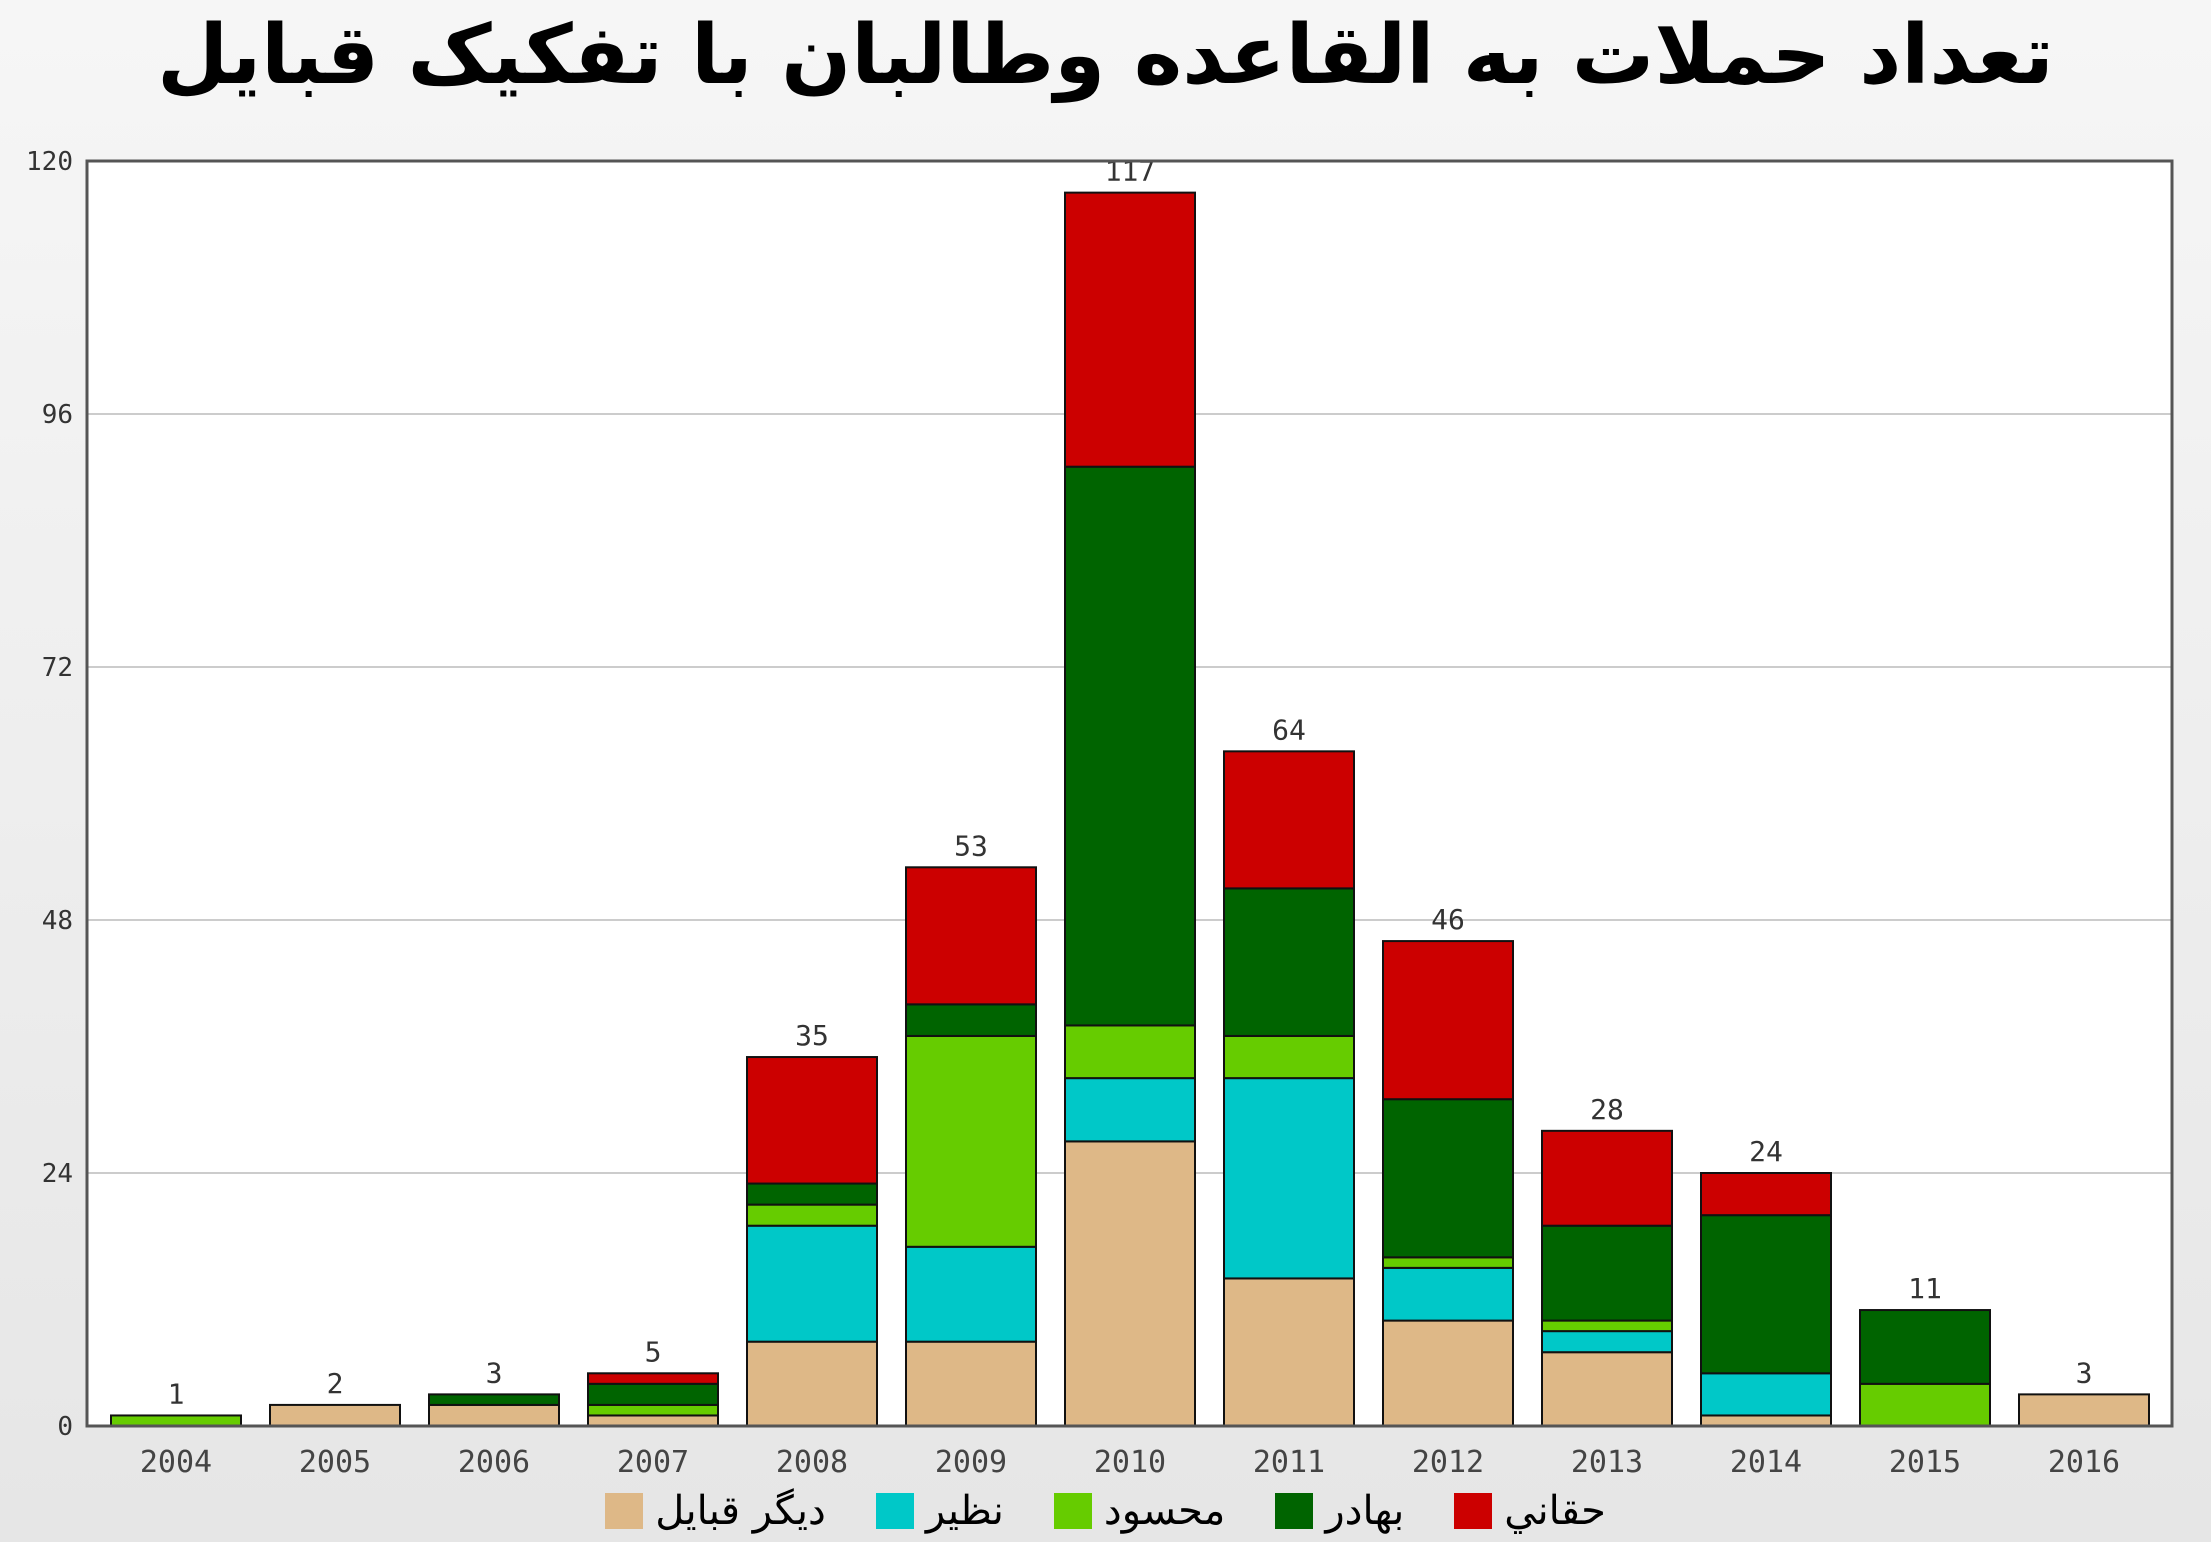 This screenshot has height=1542, width=2211. What do you see at coordinates (1164, 1511) in the screenshot?
I see `legend-label: محسود` at bounding box center [1164, 1511].